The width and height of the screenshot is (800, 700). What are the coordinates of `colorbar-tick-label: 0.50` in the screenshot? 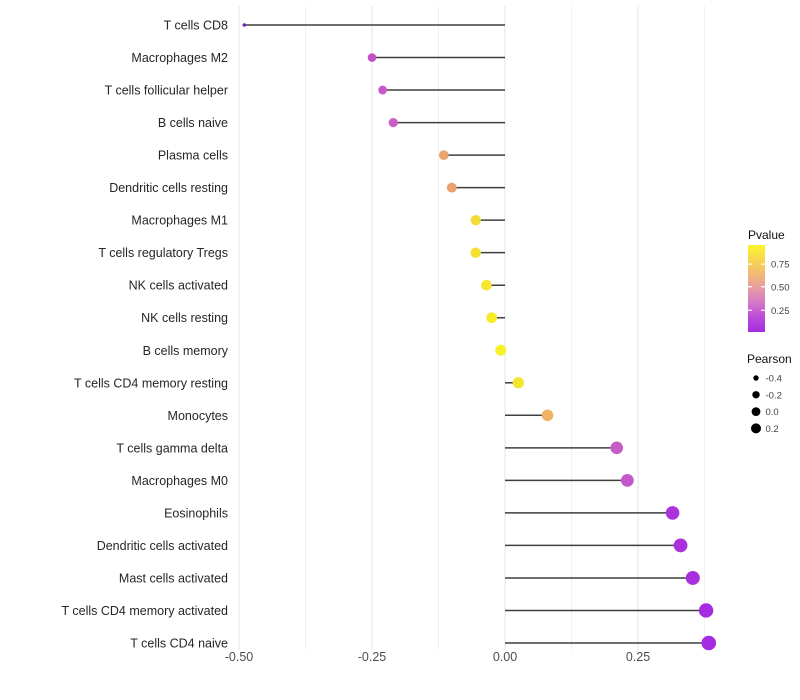 It's located at (780, 287).